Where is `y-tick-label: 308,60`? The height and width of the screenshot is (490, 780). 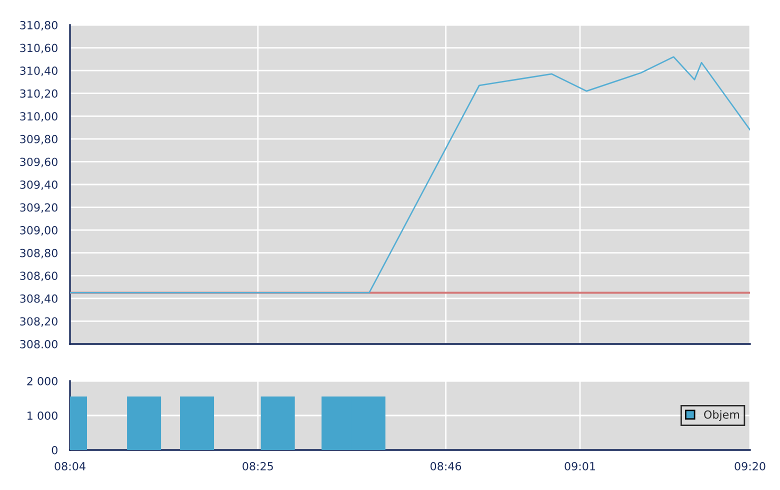 y-tick-label: 308,60 is located at coordinates (39, 277).